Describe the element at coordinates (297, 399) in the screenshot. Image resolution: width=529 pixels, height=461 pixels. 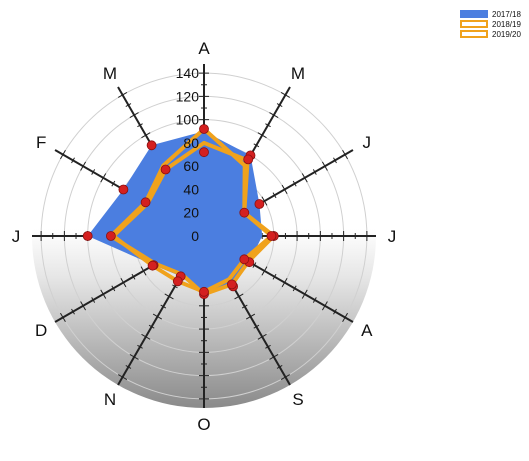
I see `axis-label: S` at that location.